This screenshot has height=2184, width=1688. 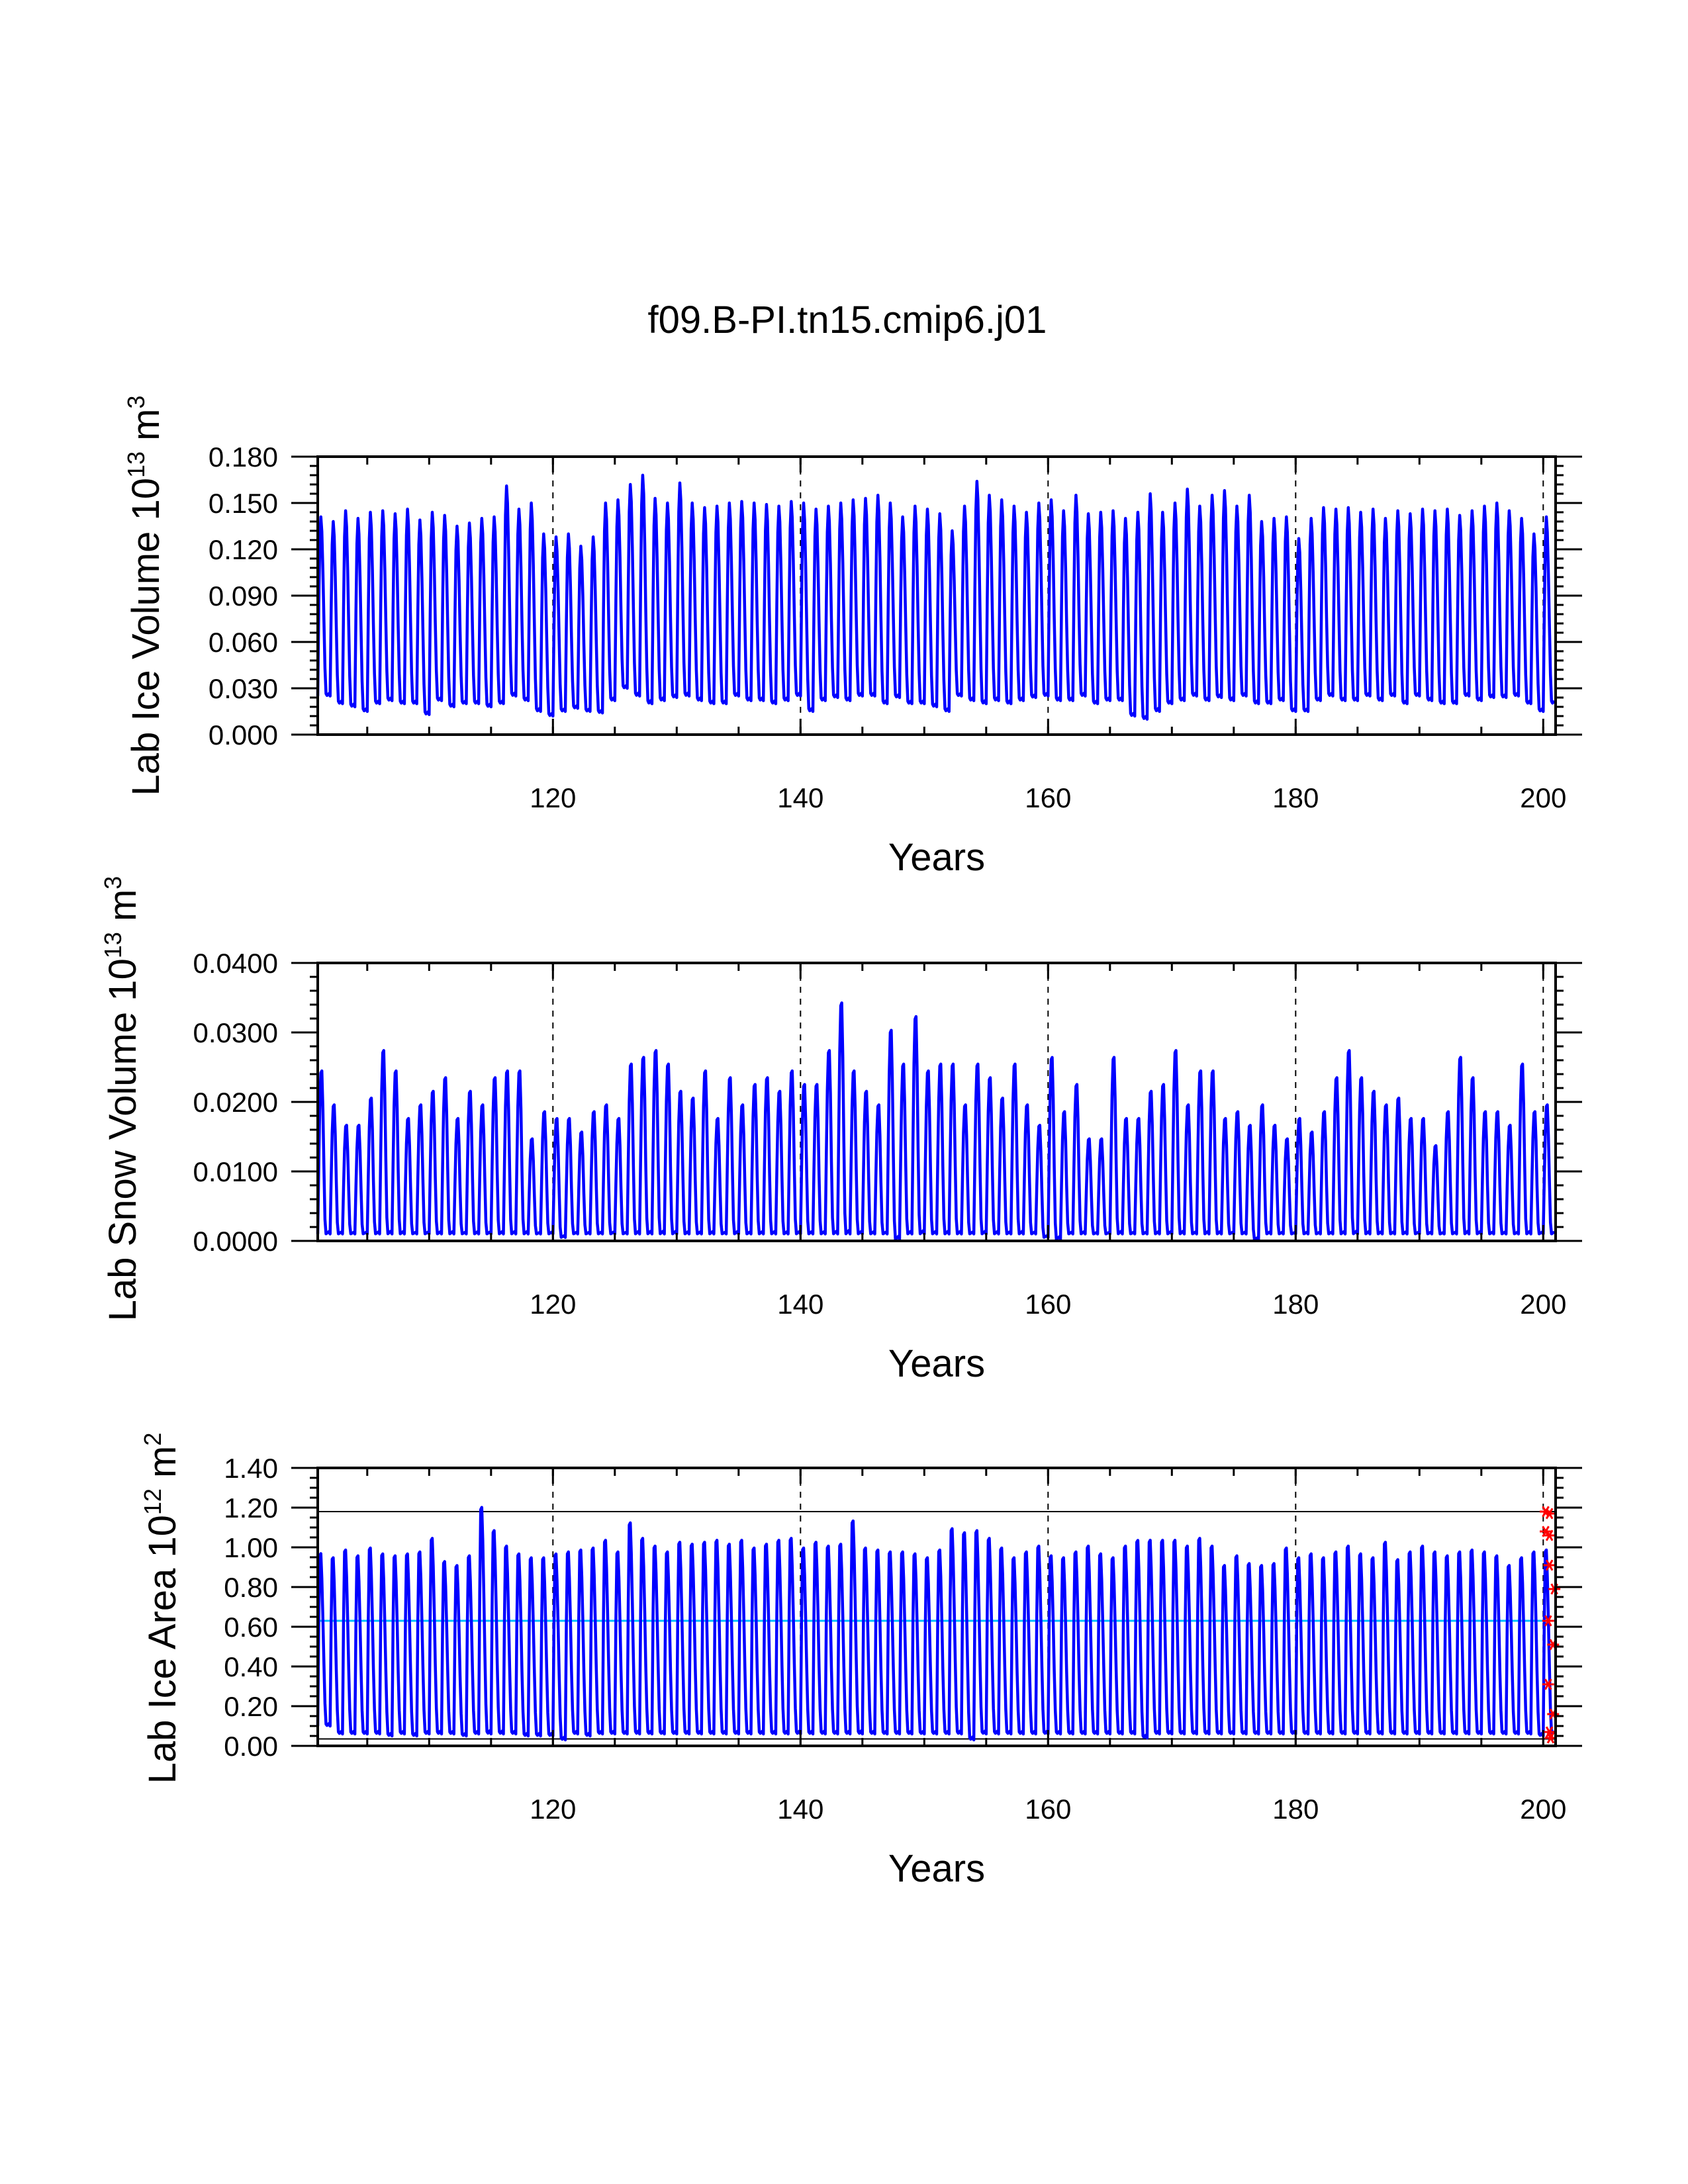 What do you see at coordinates (251, 1746) in the screenshot?
I see `y-tick-label: 0.00` at bounding box center [251, 1746].